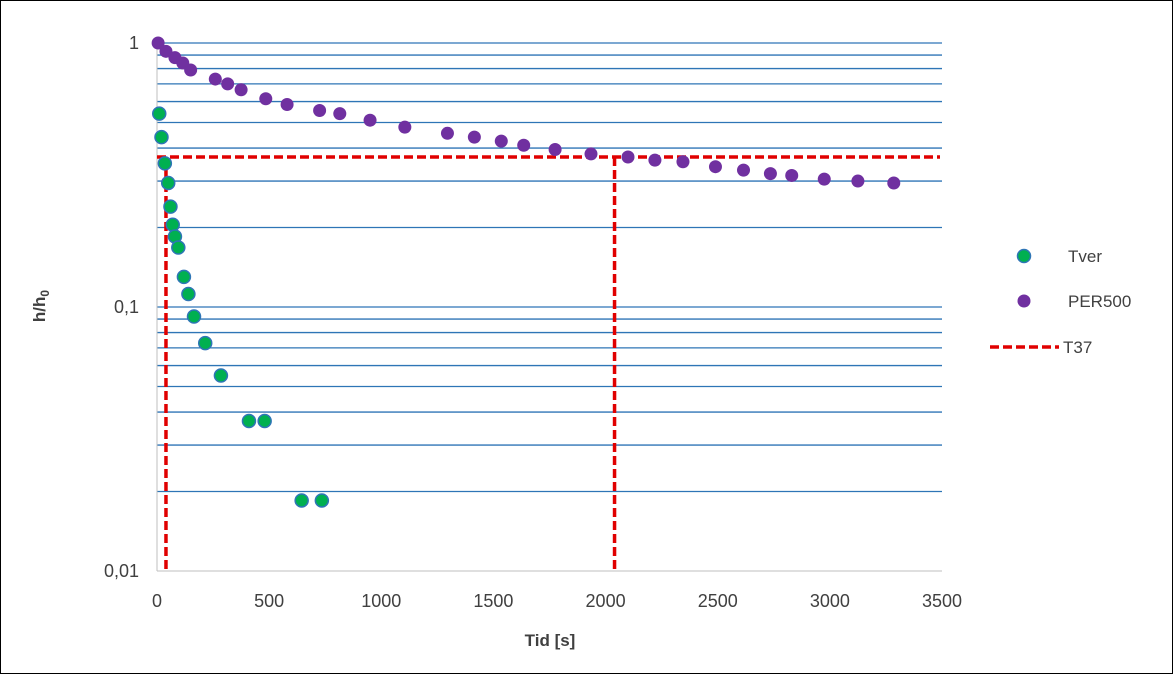 The image size is (1173, 674). What do you see at coordinates (157, 601) in the screenshot?
I see `x-tick-label: 0` at bounding box center [157, 601].